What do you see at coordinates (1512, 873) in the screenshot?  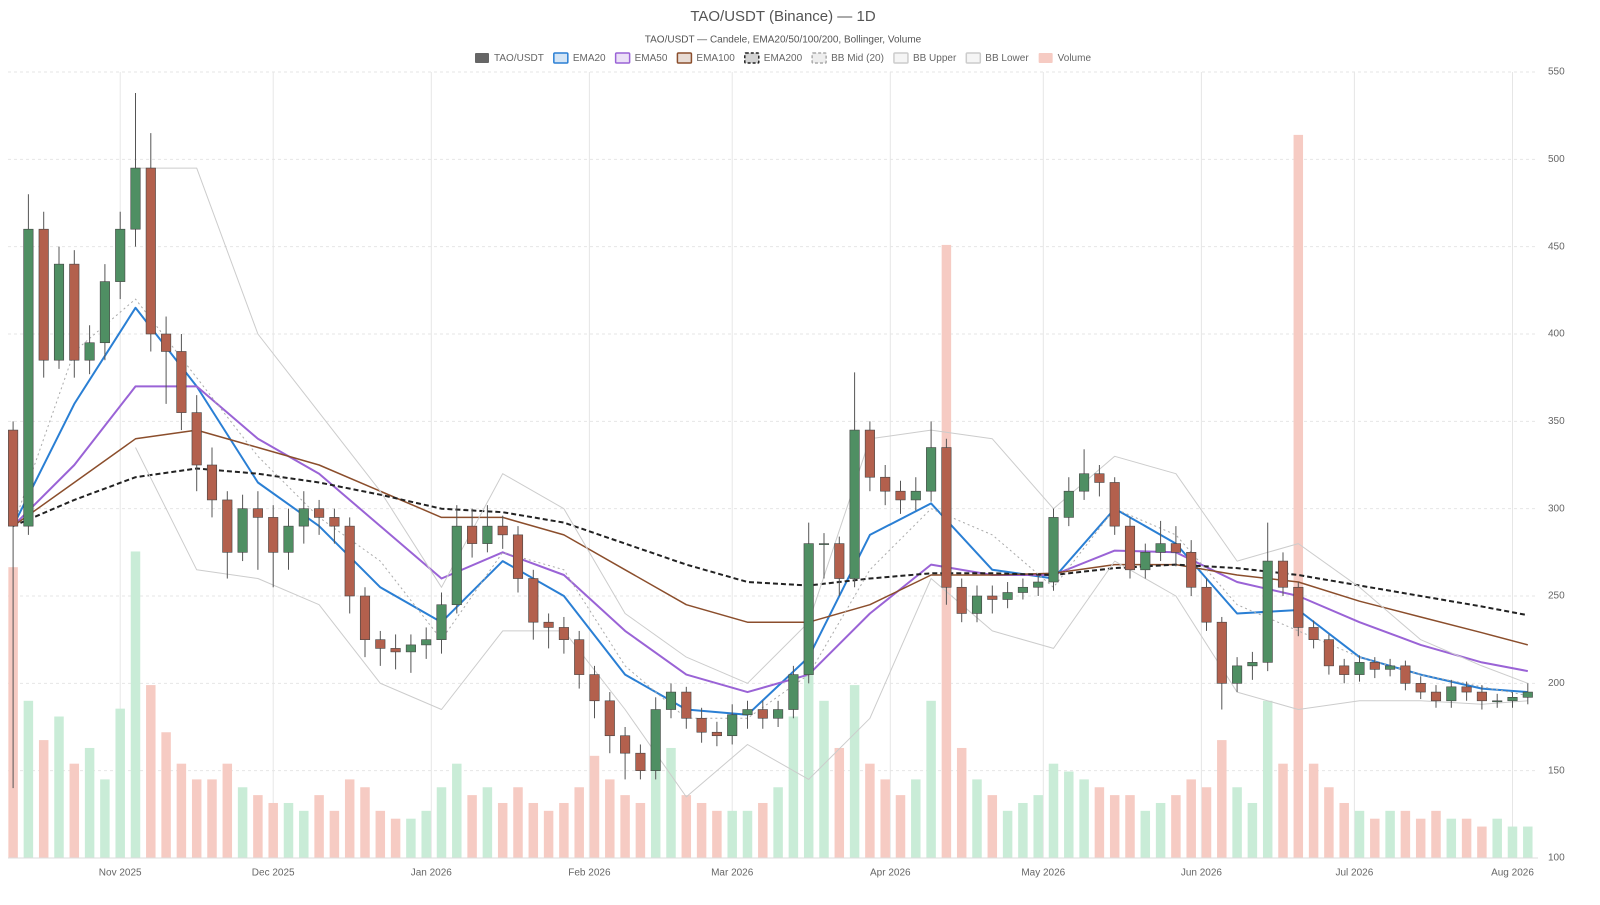 I see `x-tick-label: Aug 2026` at bounding box center [1512, 873].